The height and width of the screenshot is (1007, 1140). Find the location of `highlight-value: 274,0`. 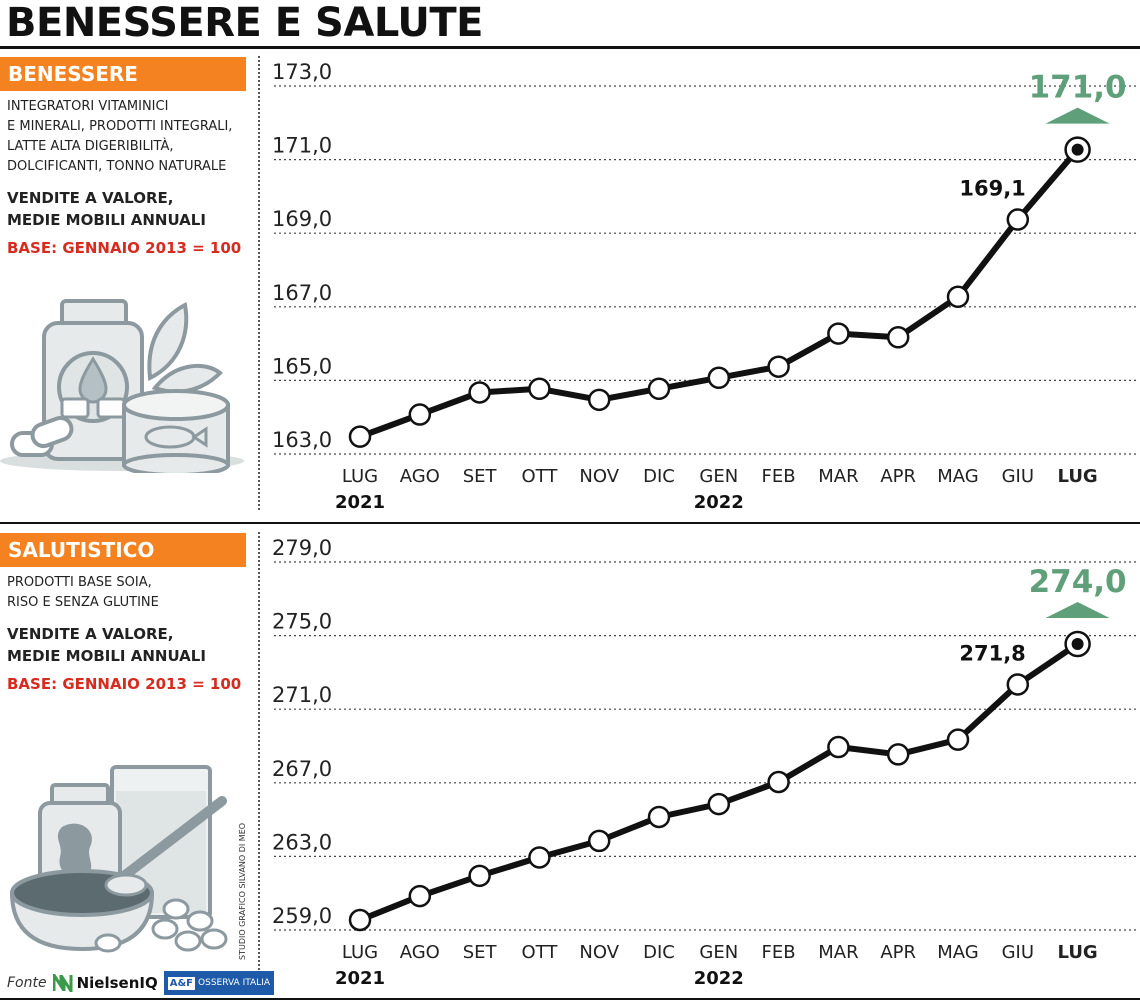

highlight-value: 274,0 is located at coordinates (1078, 582).